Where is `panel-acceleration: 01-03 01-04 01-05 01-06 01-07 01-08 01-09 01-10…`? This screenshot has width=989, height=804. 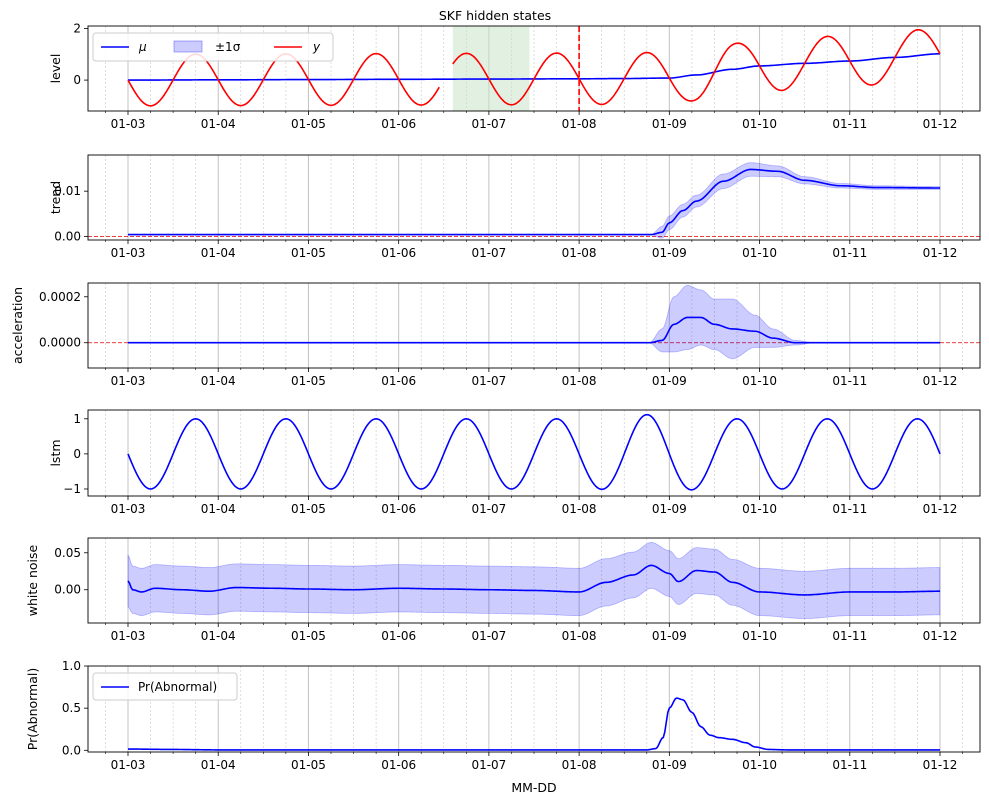 panel-acceleration: 01-03 01-04 01-05 01-06 01-07 01-08 01-09 01-10… is located at coordinates (495, 335).